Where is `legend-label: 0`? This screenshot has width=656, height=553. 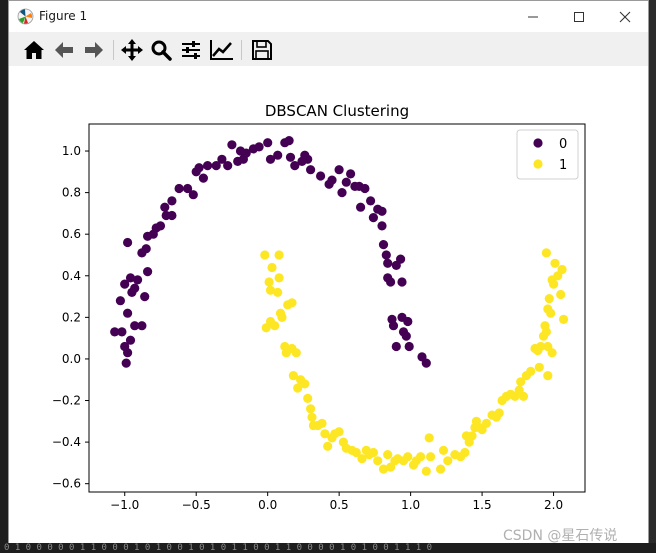 legend-label: 0 is located at coordinates (563, 144).